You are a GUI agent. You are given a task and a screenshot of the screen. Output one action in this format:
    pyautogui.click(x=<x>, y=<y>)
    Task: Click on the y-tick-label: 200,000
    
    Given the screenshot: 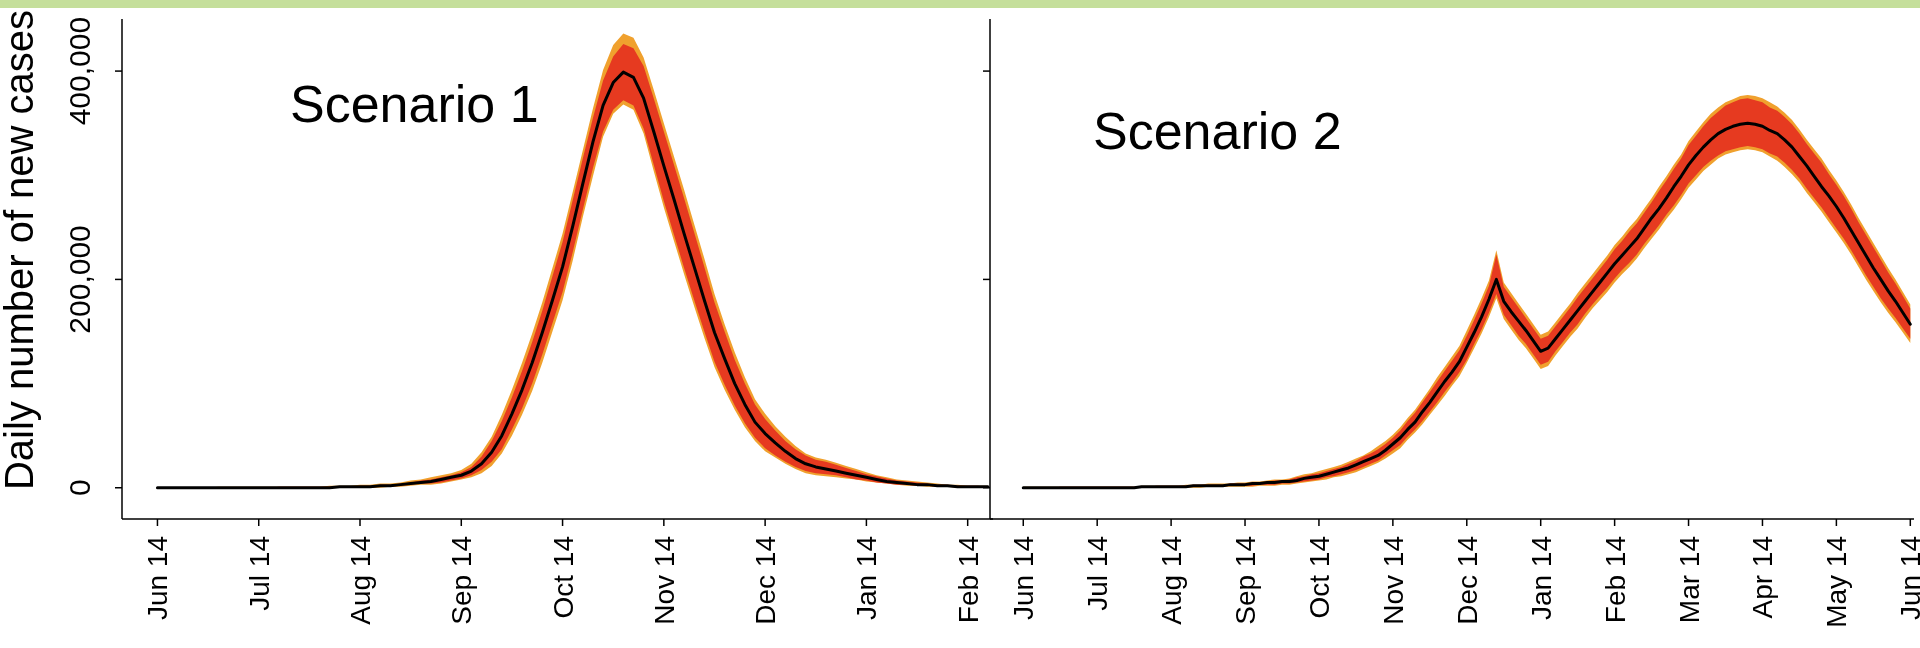 What is the action you would take?
    pyautogui.click(x=79, y=279)
    